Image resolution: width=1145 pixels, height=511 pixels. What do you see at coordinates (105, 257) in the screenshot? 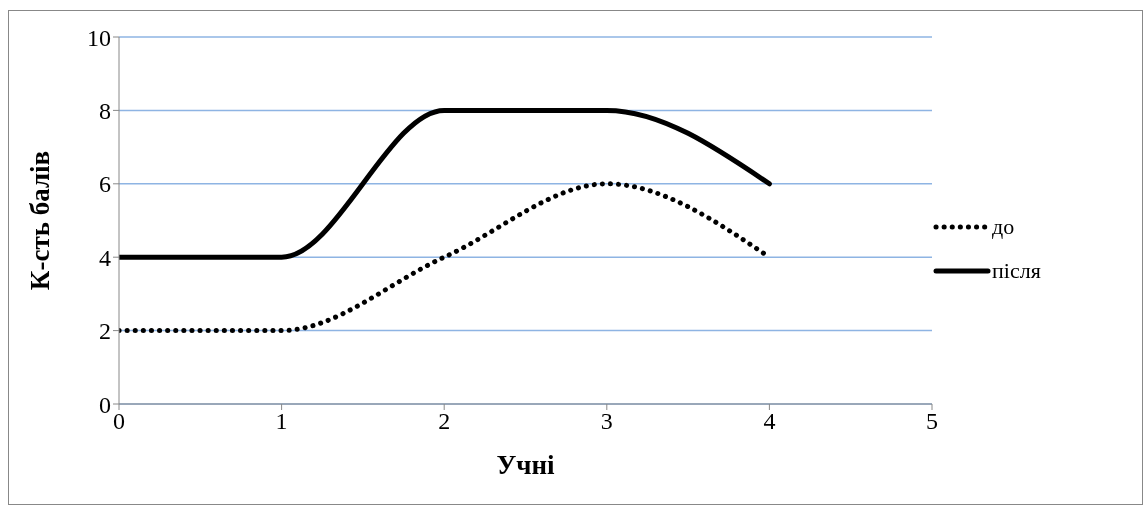
I see `y-tick-label: 4` at bounding box center [105, 257].